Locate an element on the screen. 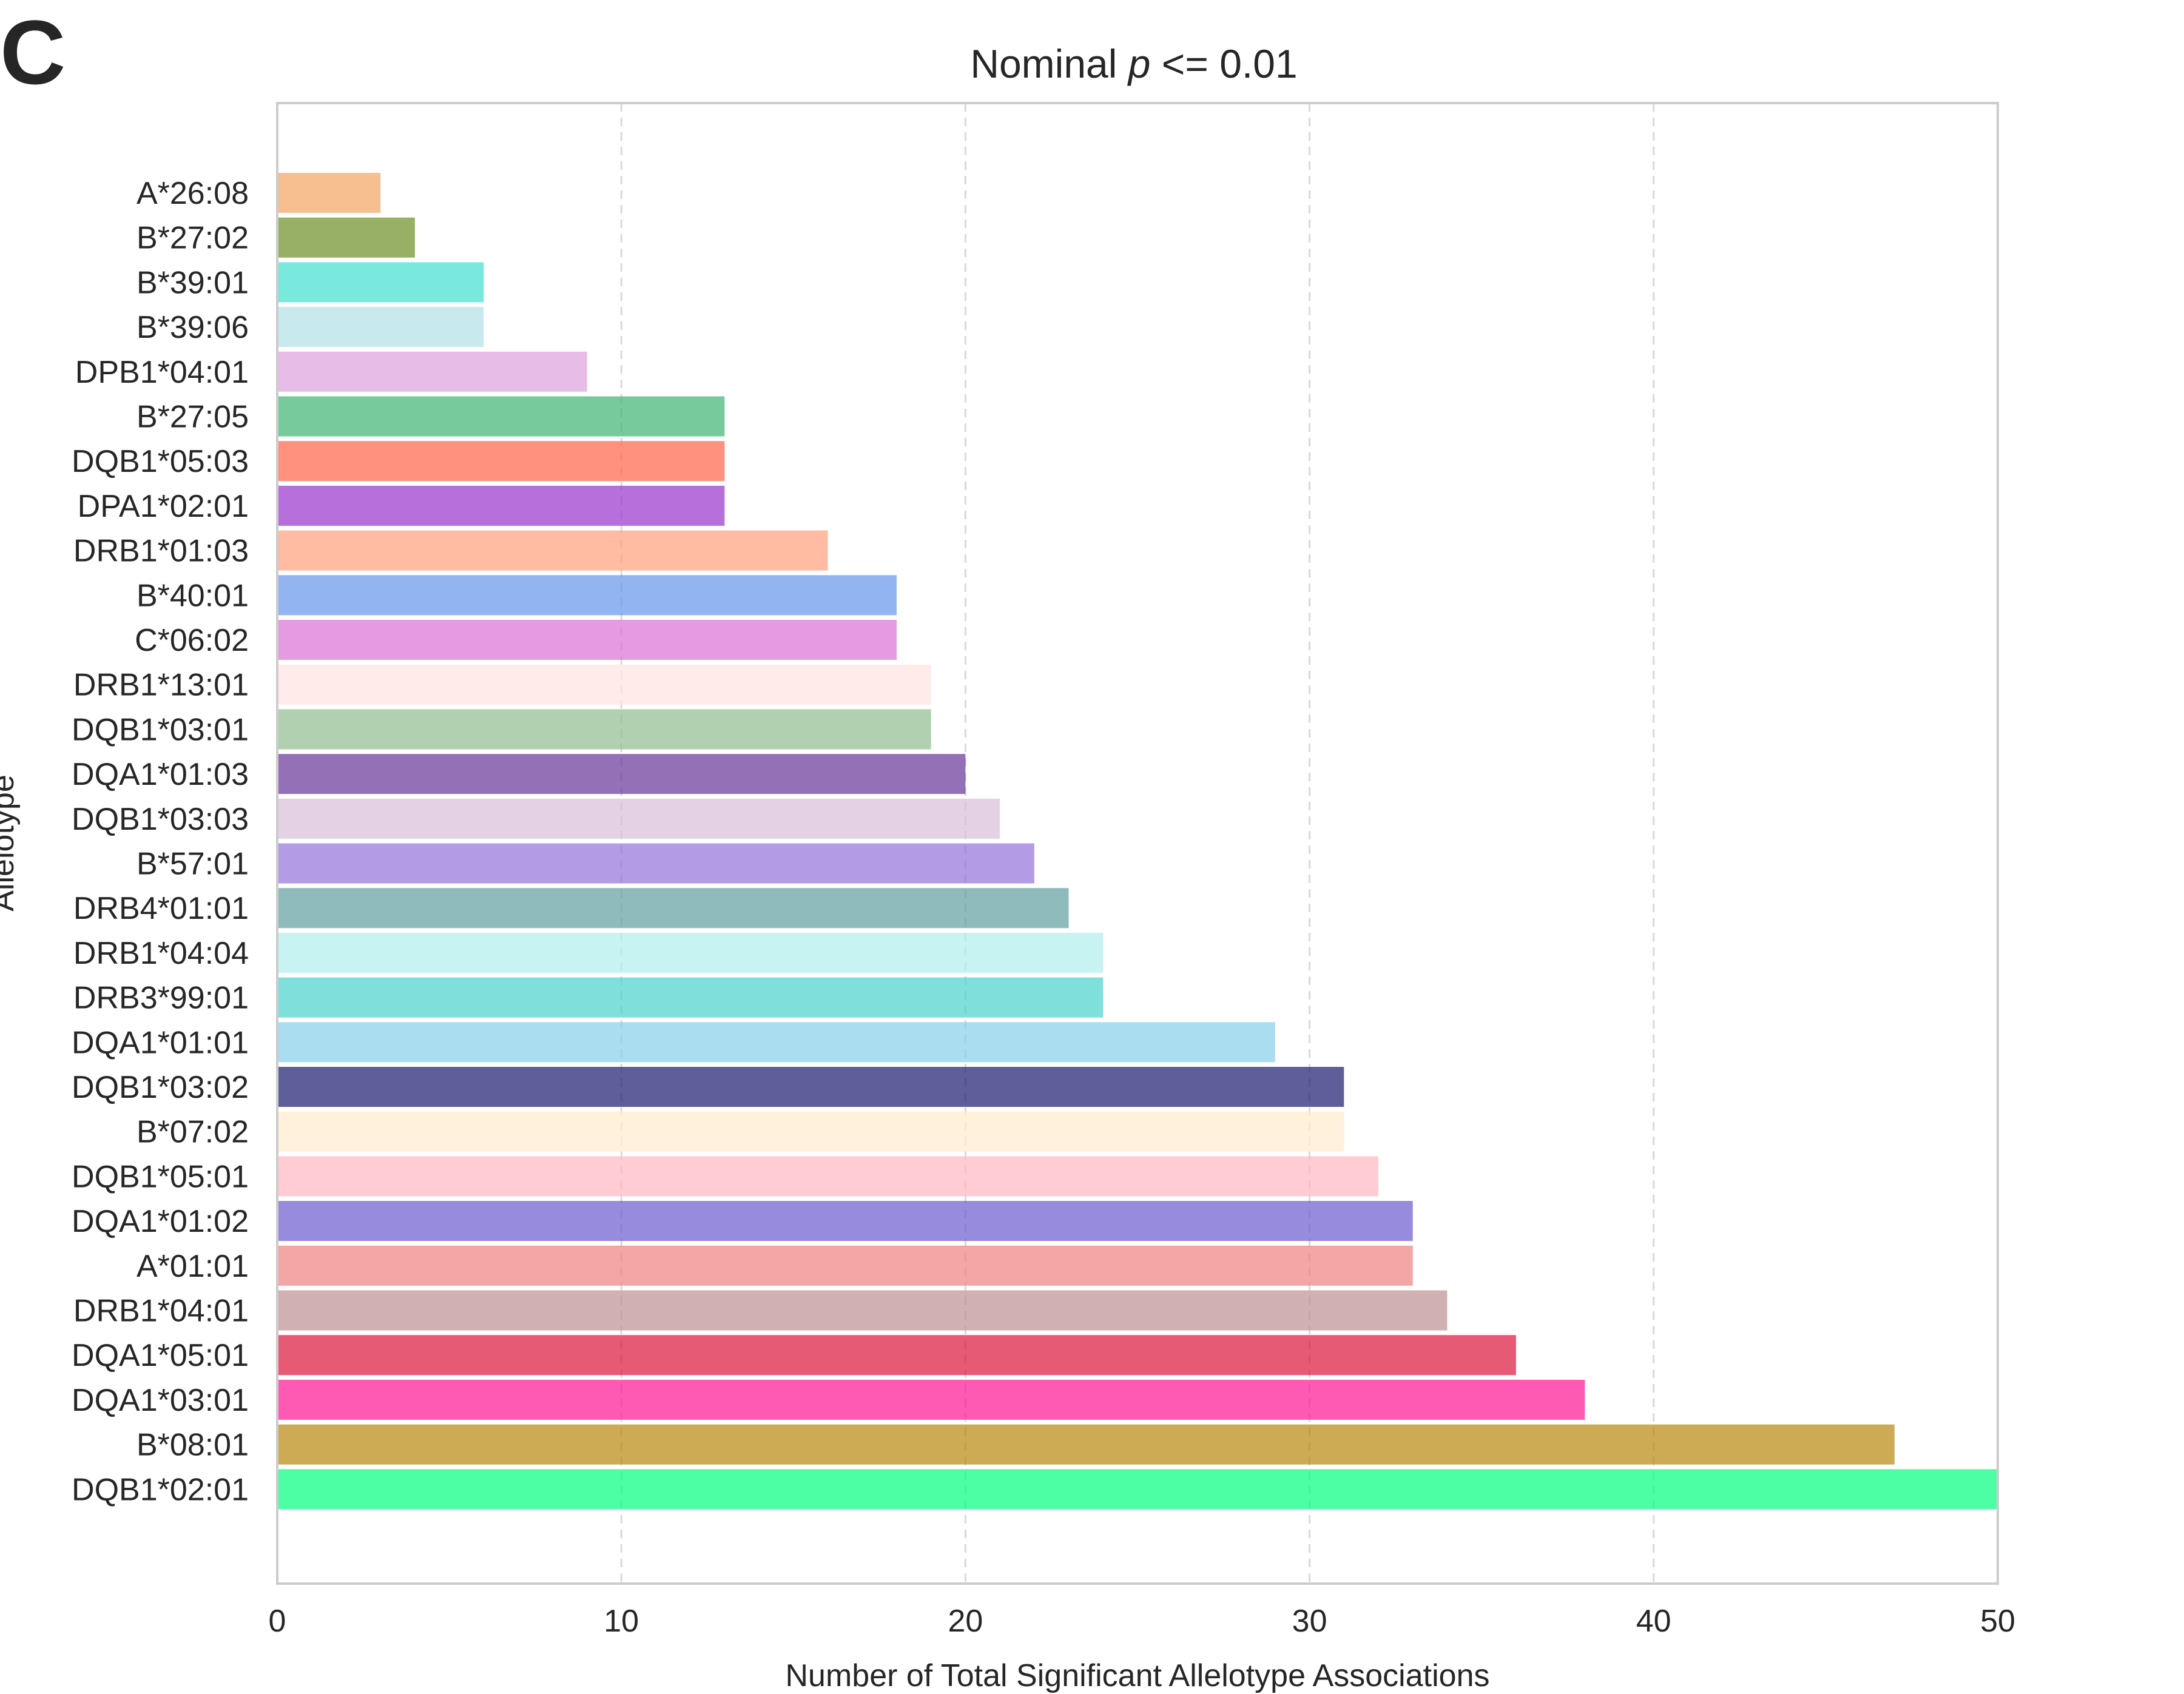  bar-B*07:02 is located at coordinates (810, 1131).